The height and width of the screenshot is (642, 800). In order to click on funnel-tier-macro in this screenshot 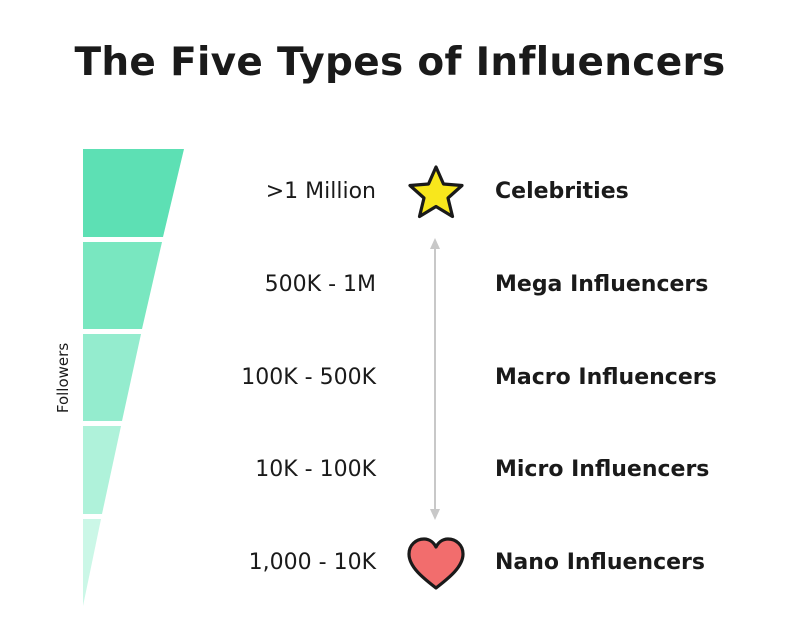, I will do `click(112, 377)`.